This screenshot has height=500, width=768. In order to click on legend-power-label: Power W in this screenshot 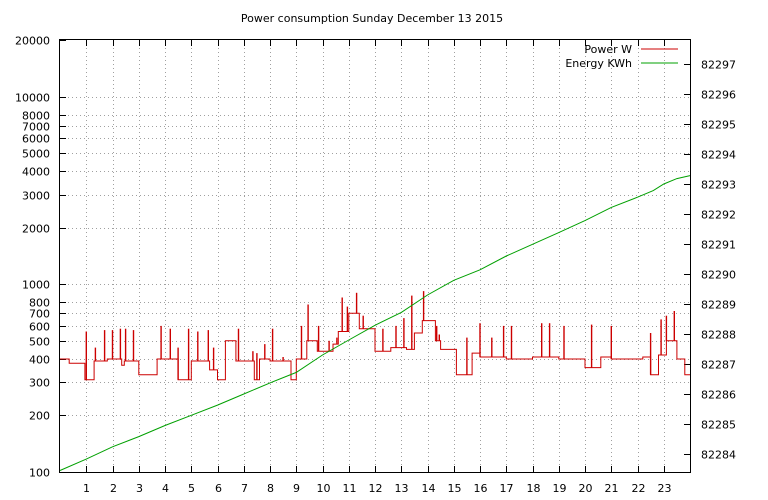, I will do `click(608, 49)`.